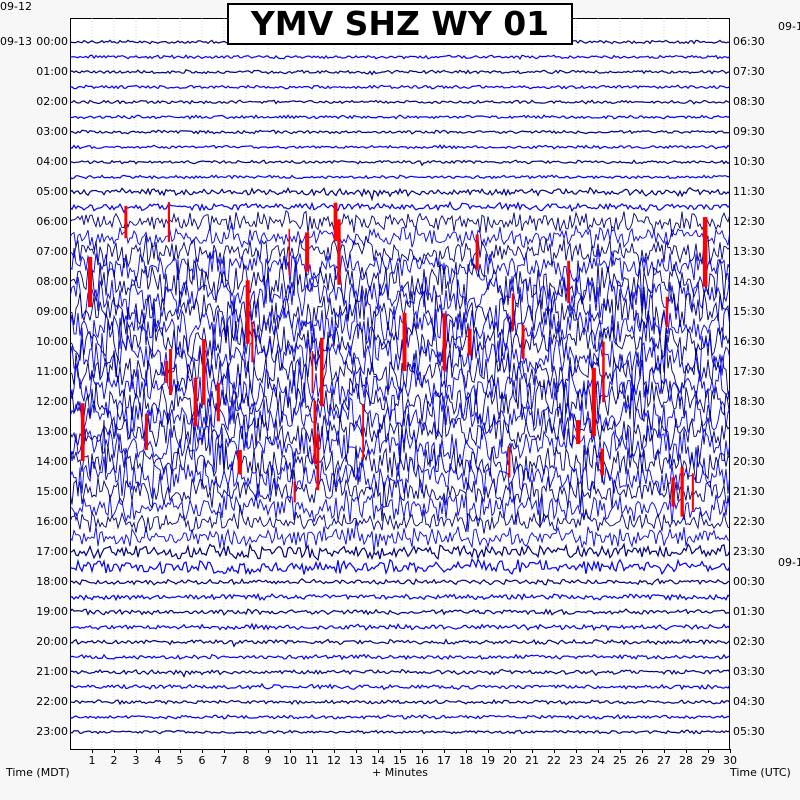 The image size is (800, 800). Describe the element at coordinates (760, 772) in the screenshot. I see `right-axis-label: Time (UTC)` at that location.